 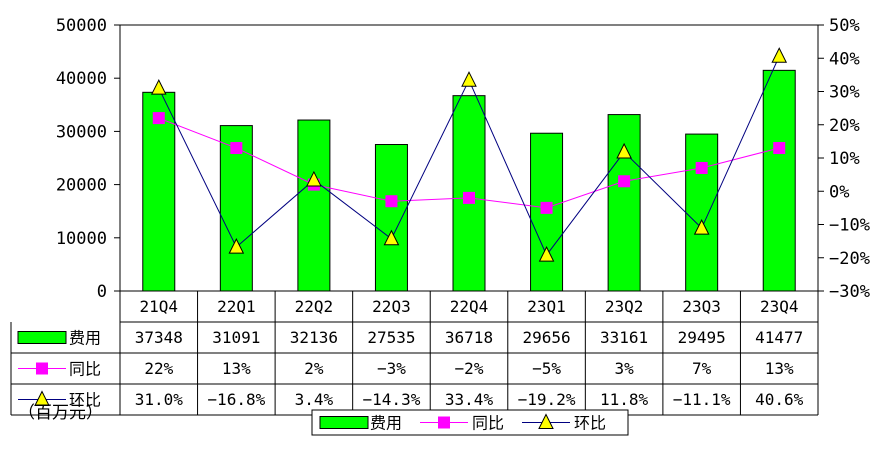 What do you see at coordinates (236, 245) in the screenshot?
I see `qoq-point-22Q1` at bounding box center [236, 245].